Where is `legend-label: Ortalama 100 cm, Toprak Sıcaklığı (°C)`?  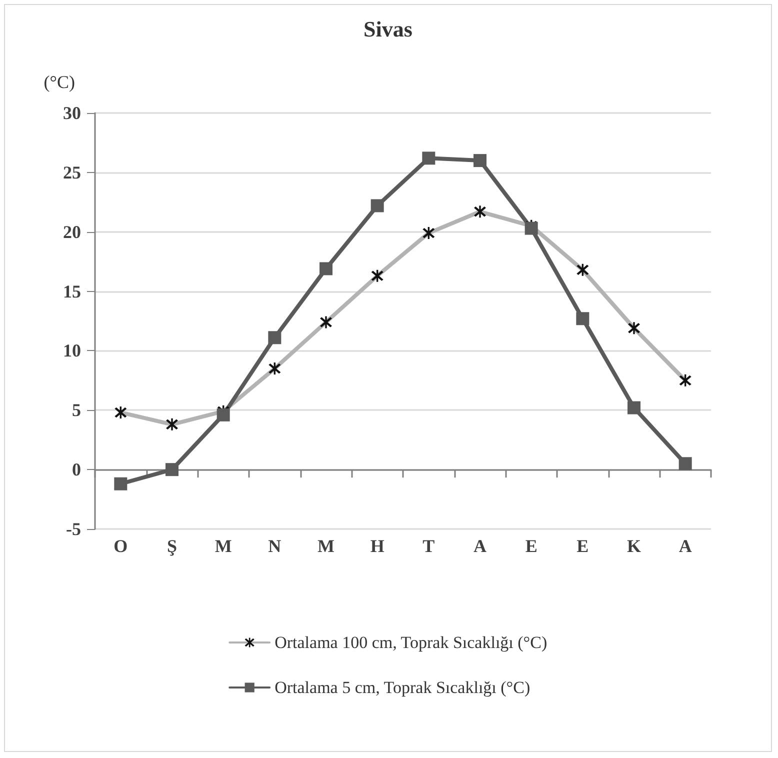
legend-label: Ortalama 100 cm, Toprak Sıcaklığı (°C) is located at coordinates (411, 642).